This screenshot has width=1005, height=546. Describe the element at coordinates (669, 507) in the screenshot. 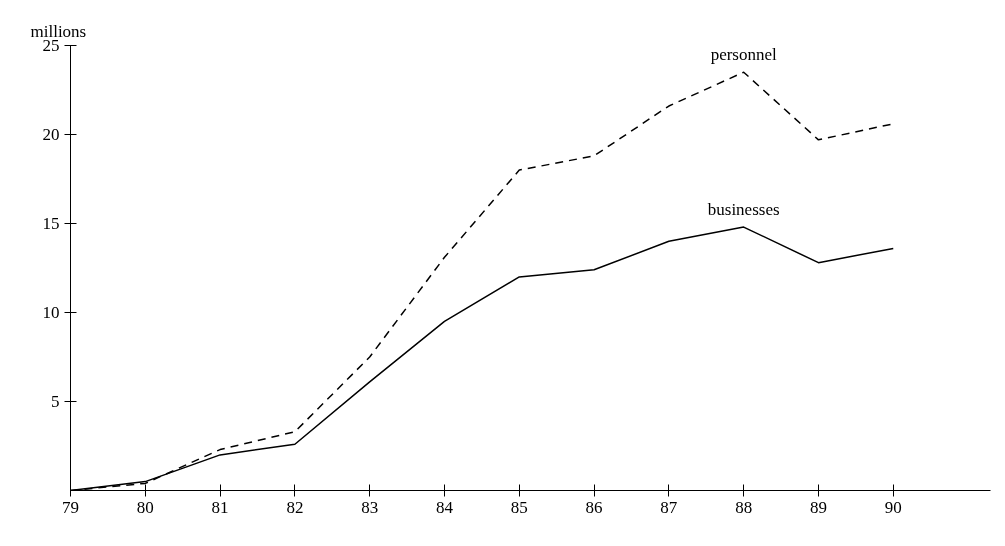

I see `x-tick-label: 87` at that location.